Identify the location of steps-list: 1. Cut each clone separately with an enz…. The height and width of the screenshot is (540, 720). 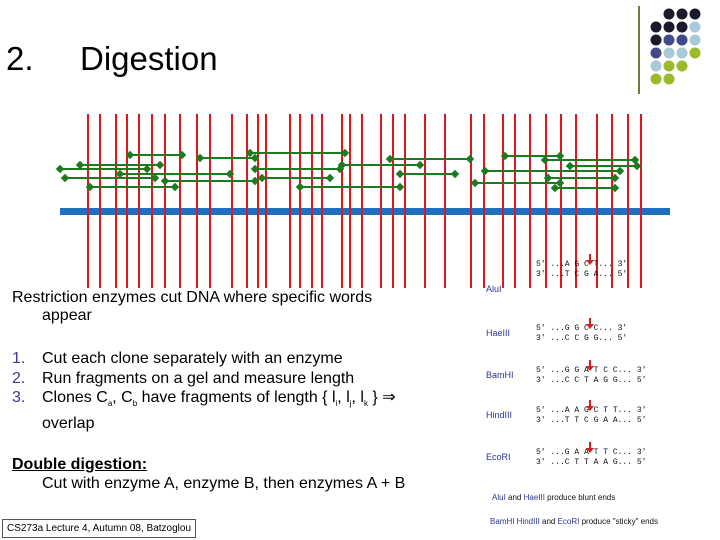
(247, 391).